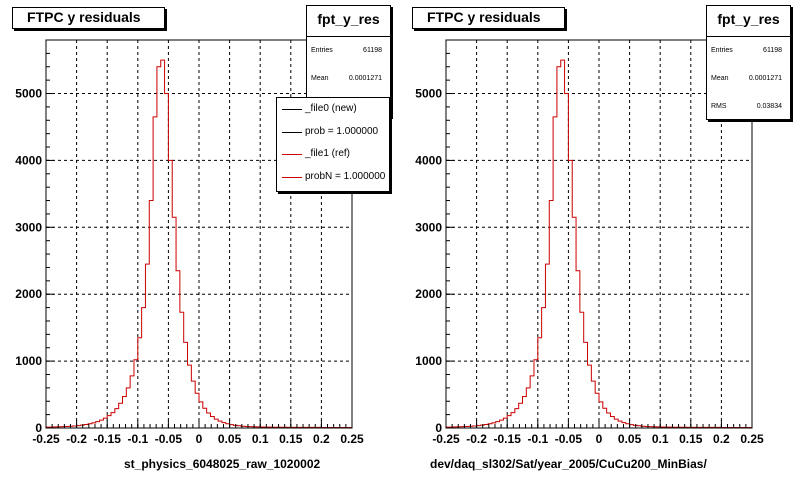 This screenshot has height=480, width=800. I want to click on right-y-tick-label: 5000, so click(428, 94).